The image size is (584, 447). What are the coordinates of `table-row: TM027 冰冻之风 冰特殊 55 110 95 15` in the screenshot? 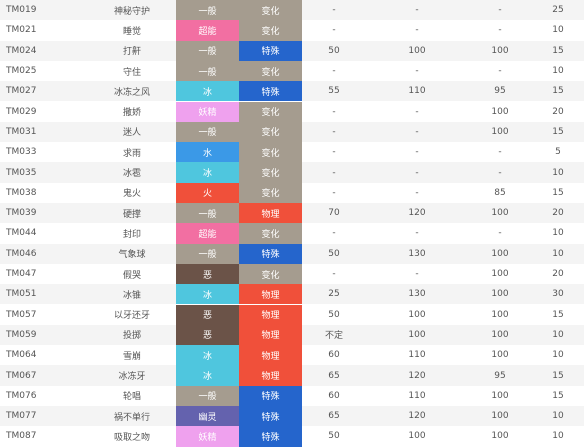 It's located at (292, 91).